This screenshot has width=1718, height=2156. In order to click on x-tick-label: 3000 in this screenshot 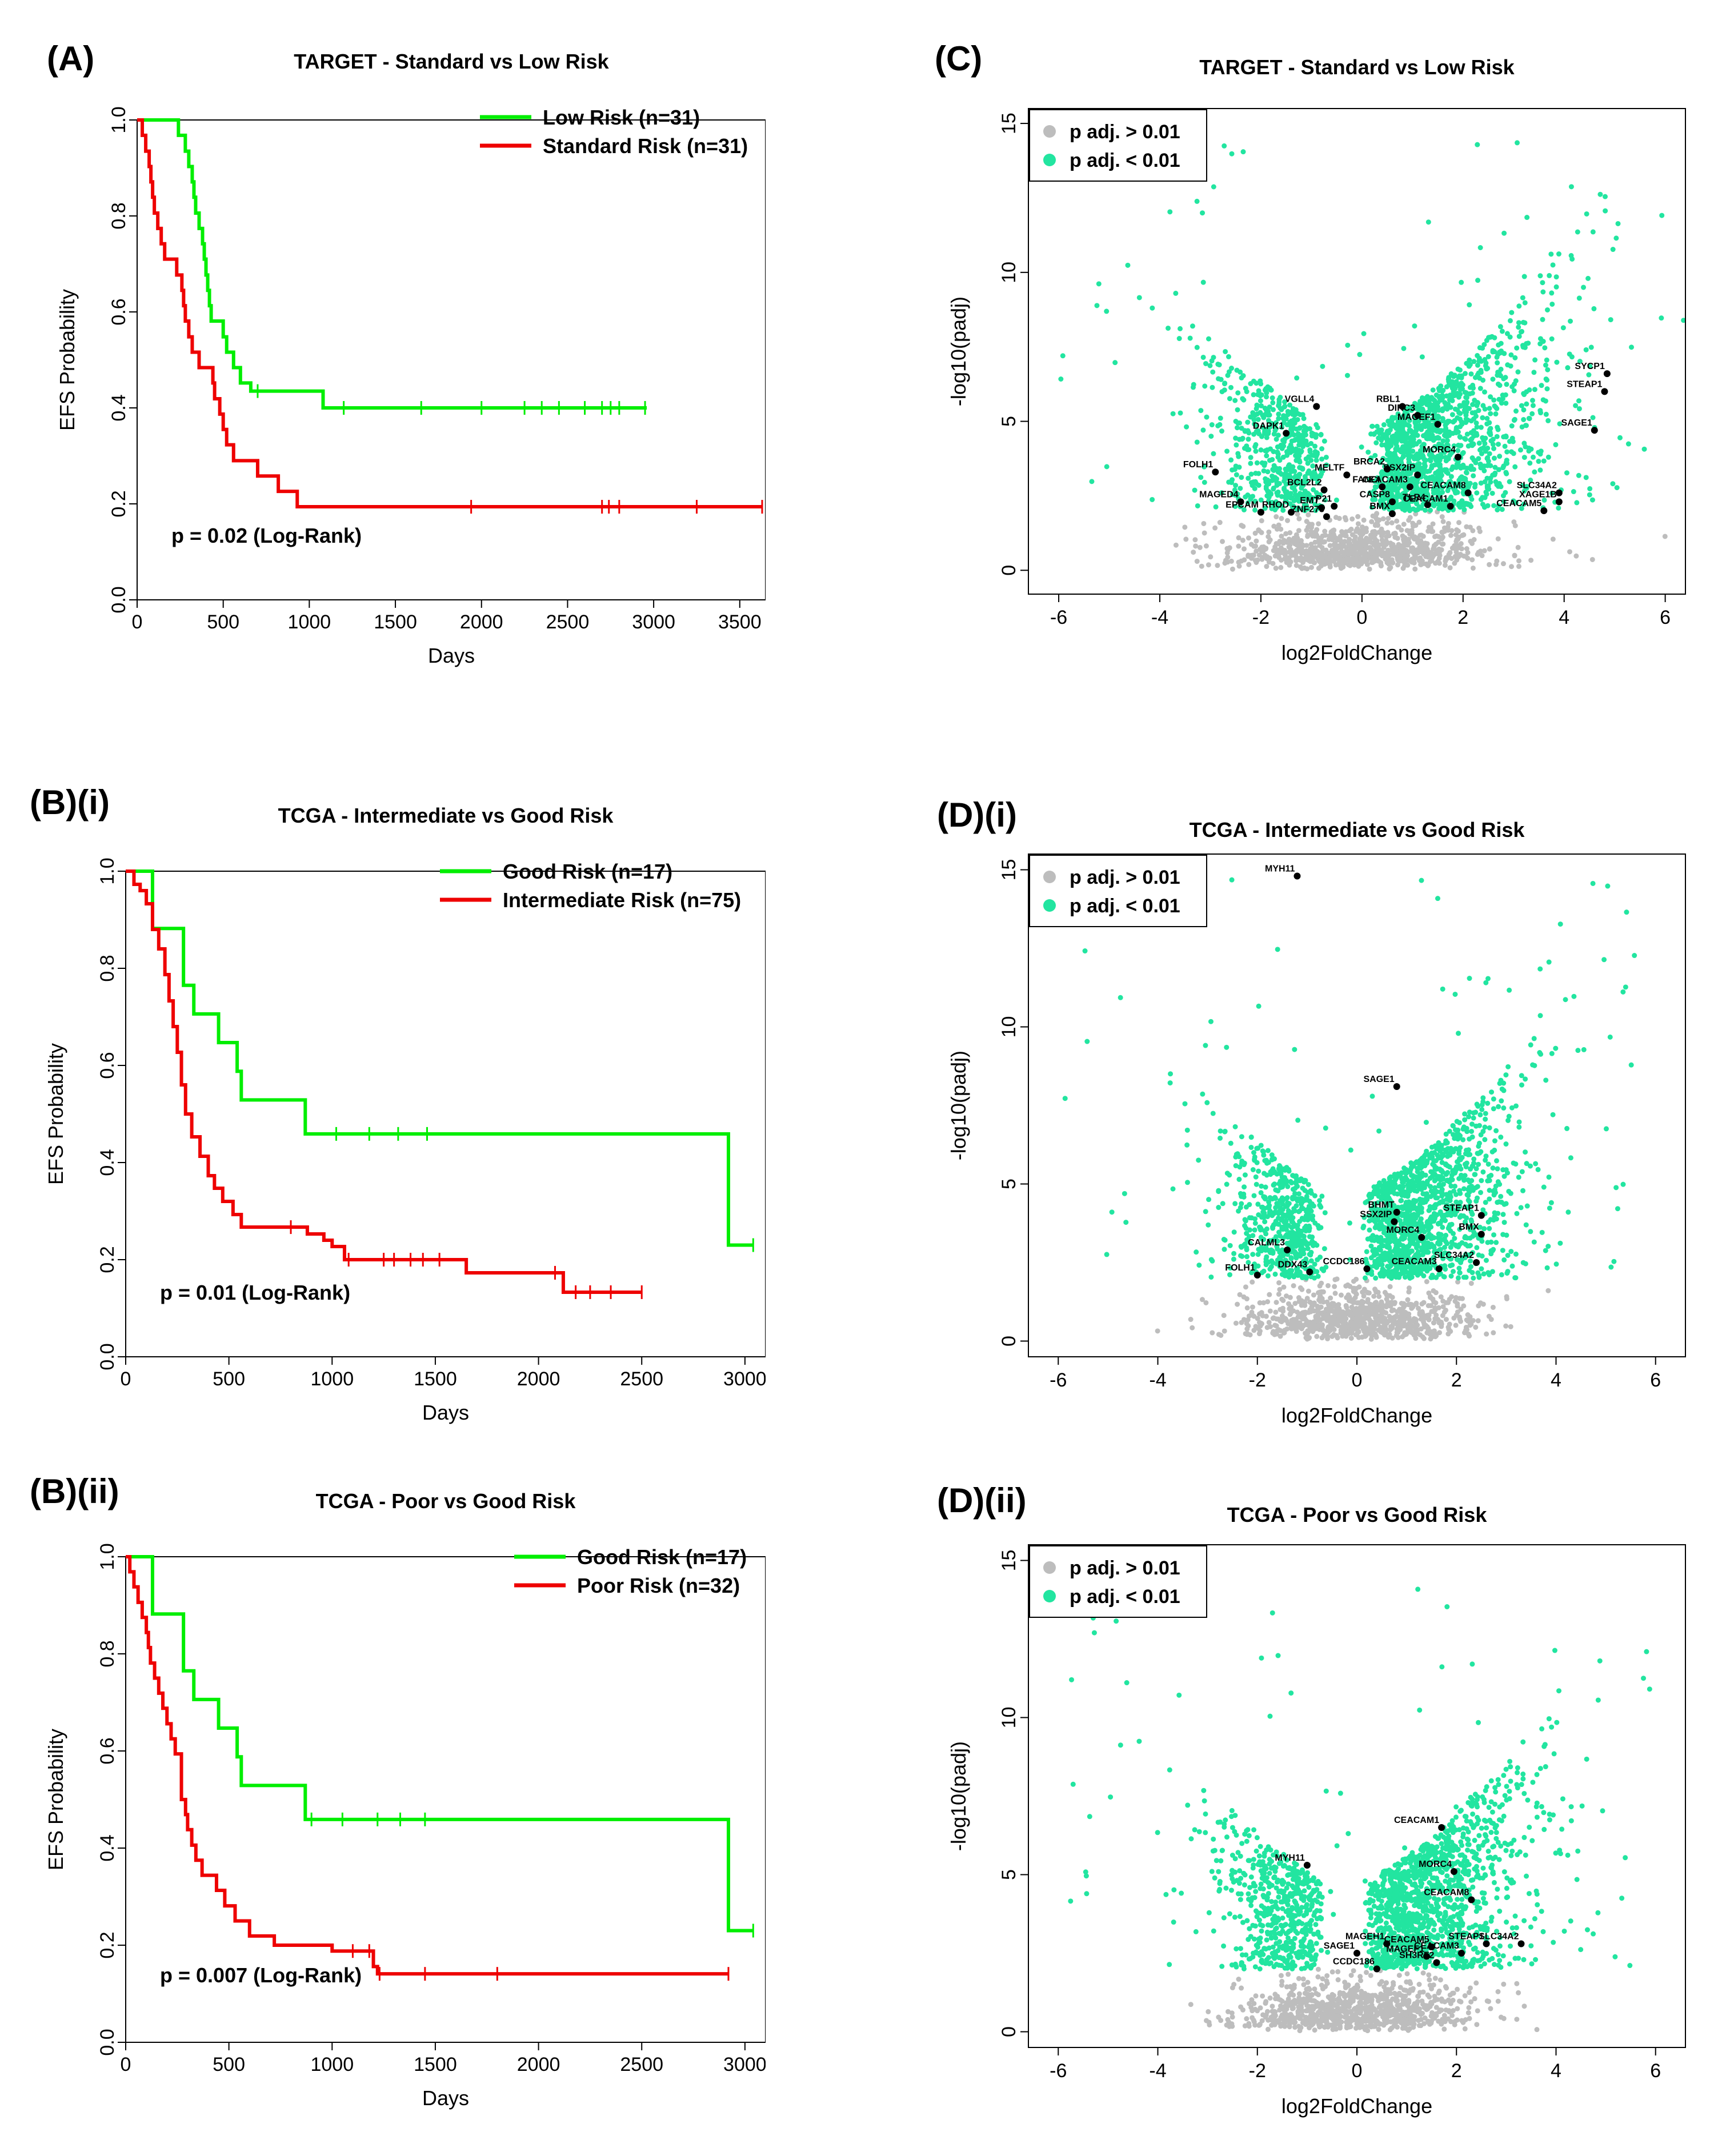, I will do `click(744, 1379)`.